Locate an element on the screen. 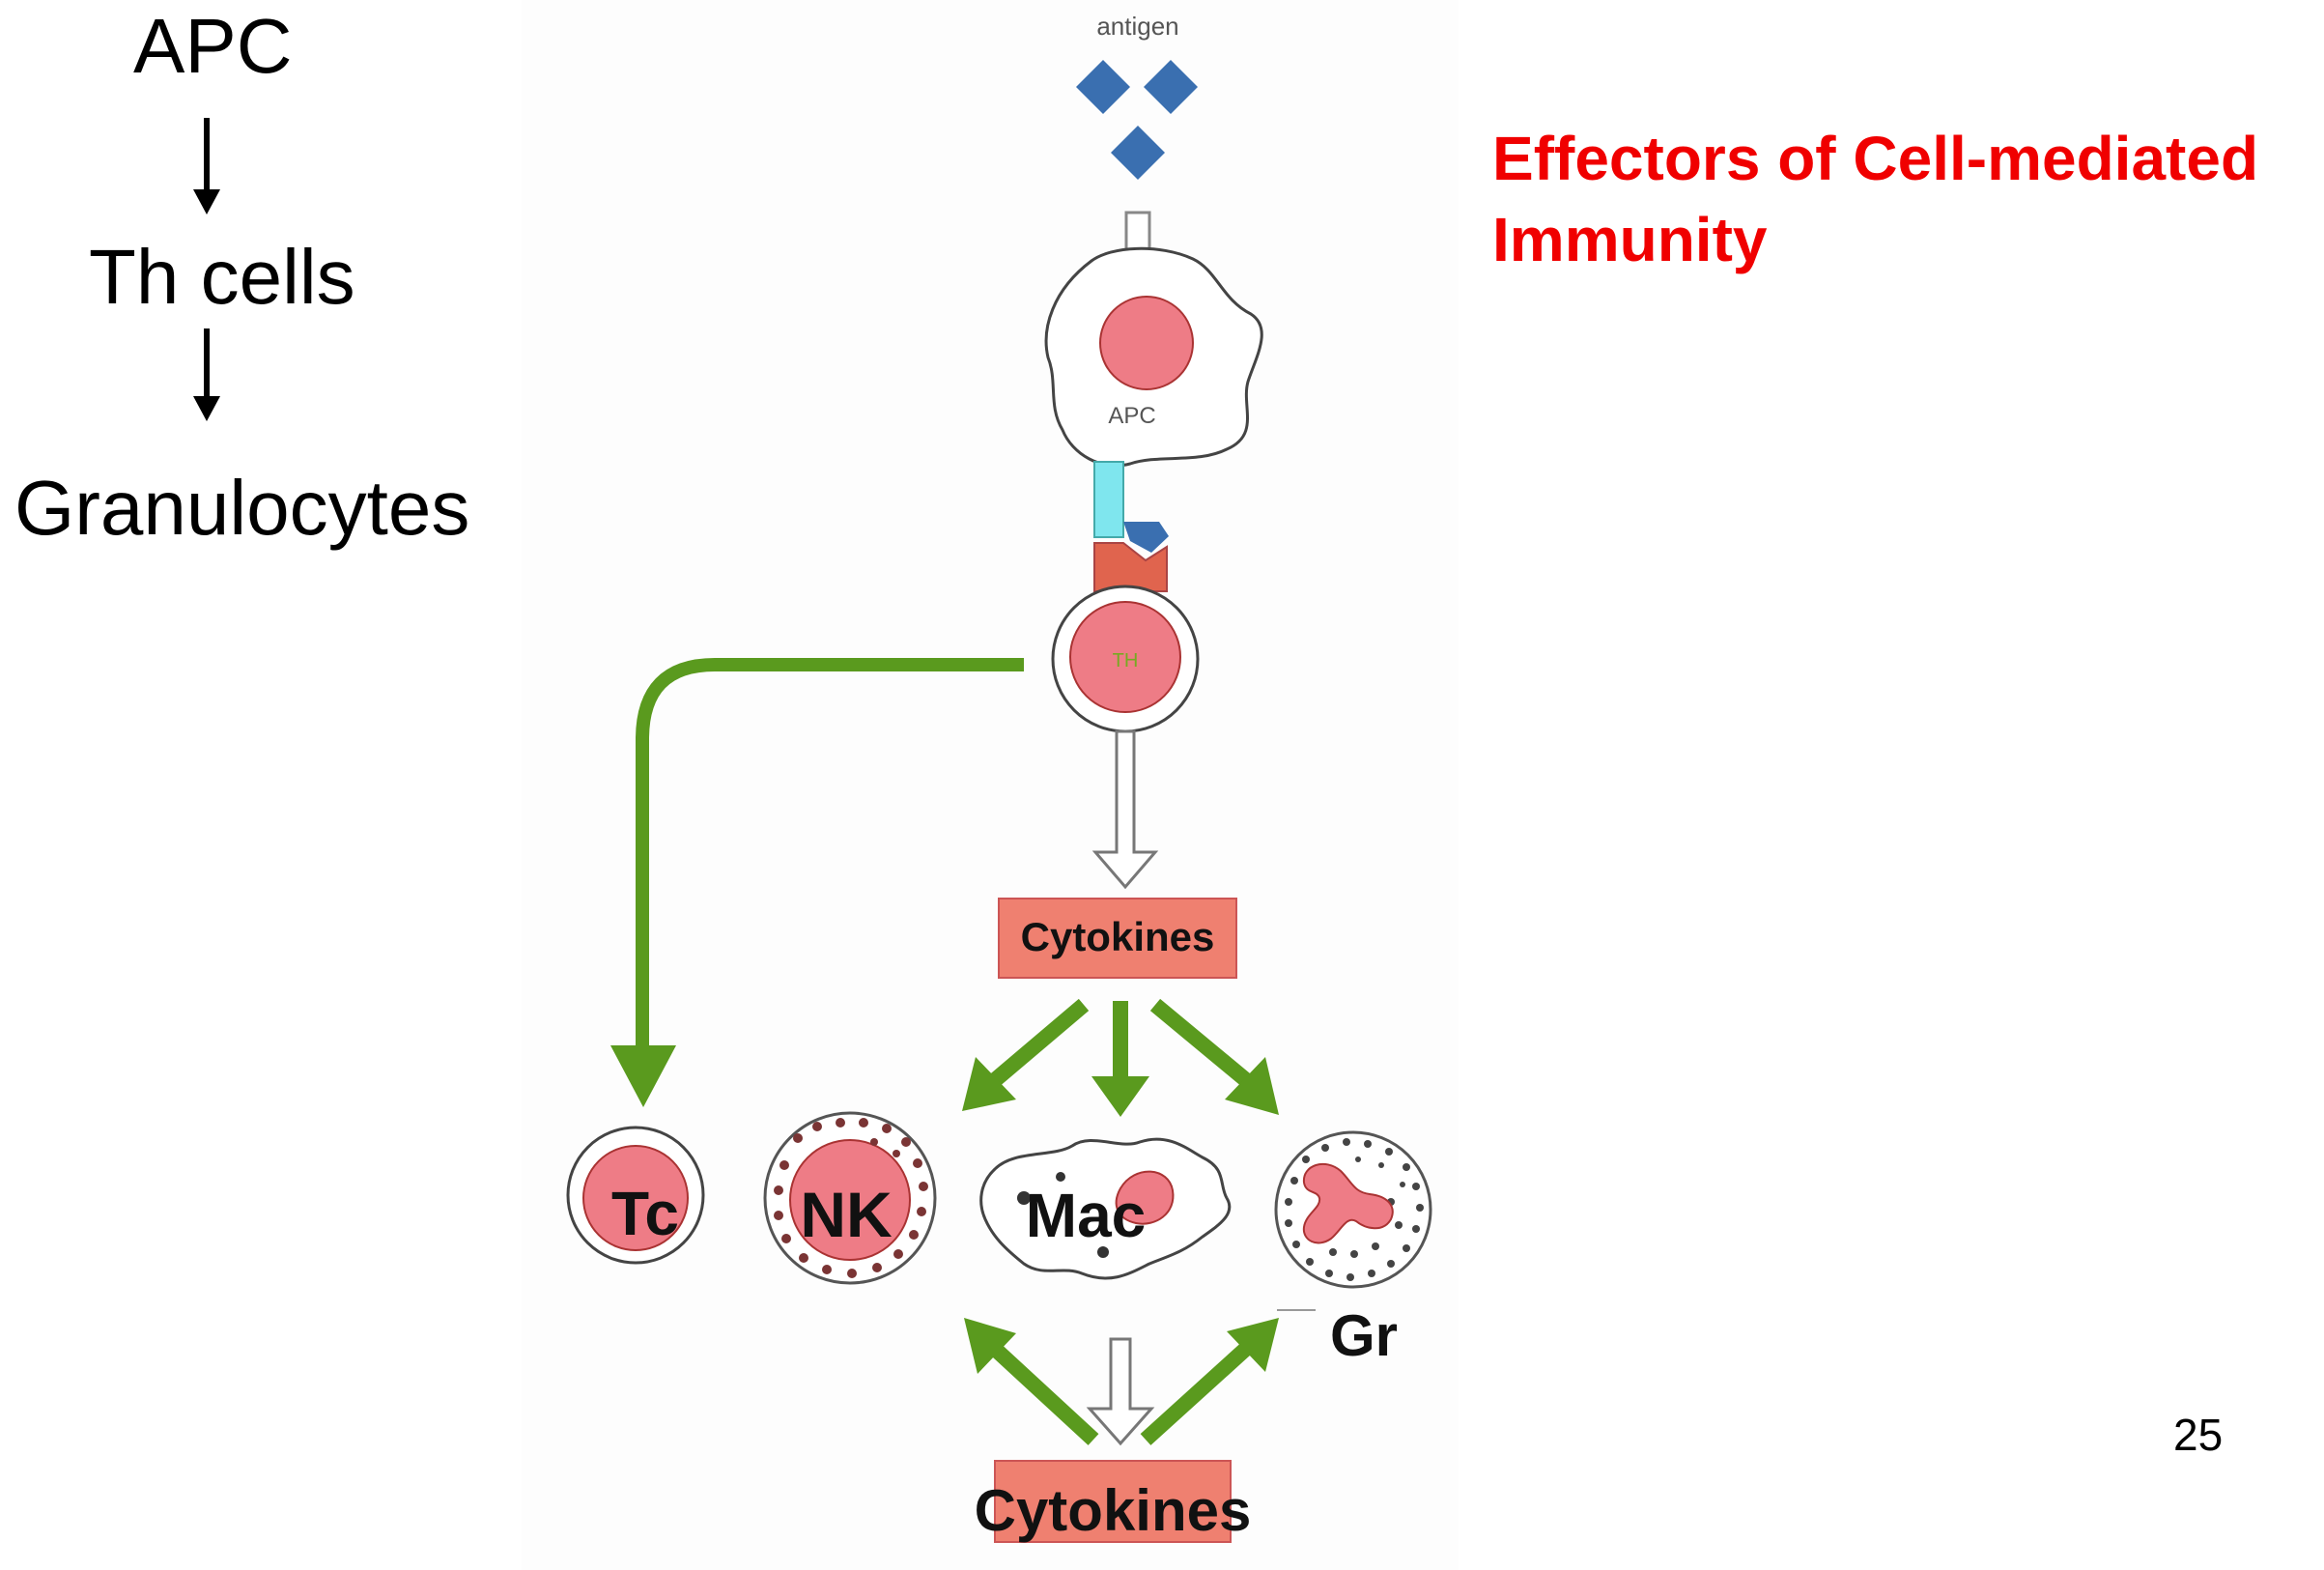 Image resolution: width=2324 pixels, height=1570 pixels. th-cell-label: TH is located at coordinates (1126, 661).